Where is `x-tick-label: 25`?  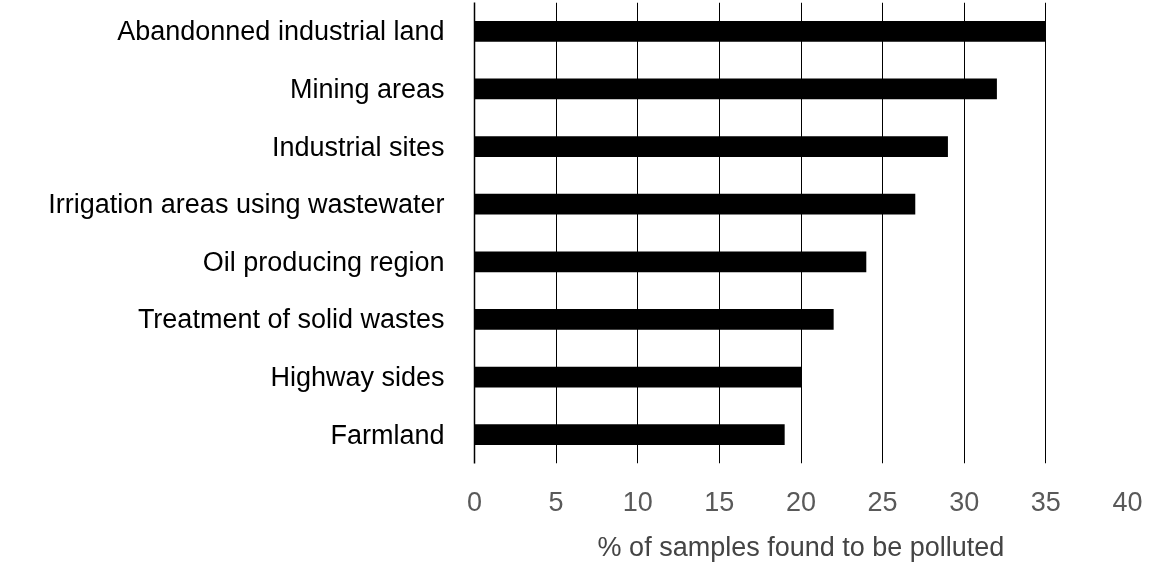 x-tick-label: 25 is located at coordinates (882, 501).